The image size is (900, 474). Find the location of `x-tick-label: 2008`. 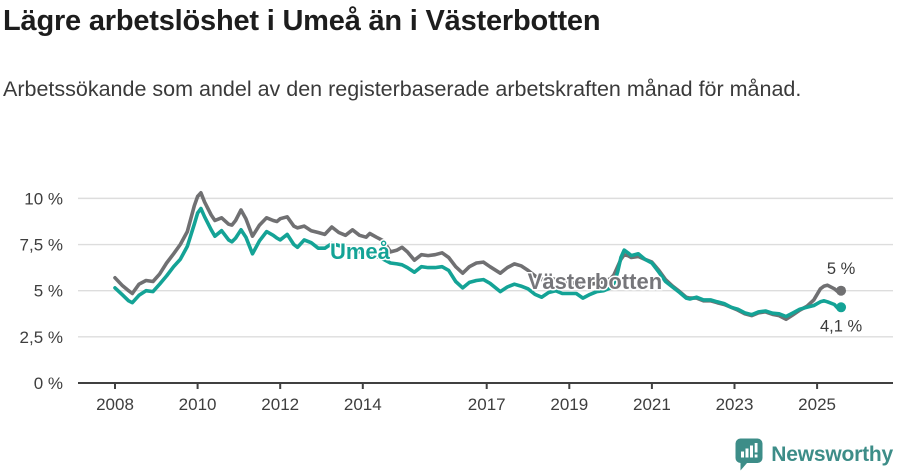

x-tick-label: 2008 is located at coordinates (115, 404).